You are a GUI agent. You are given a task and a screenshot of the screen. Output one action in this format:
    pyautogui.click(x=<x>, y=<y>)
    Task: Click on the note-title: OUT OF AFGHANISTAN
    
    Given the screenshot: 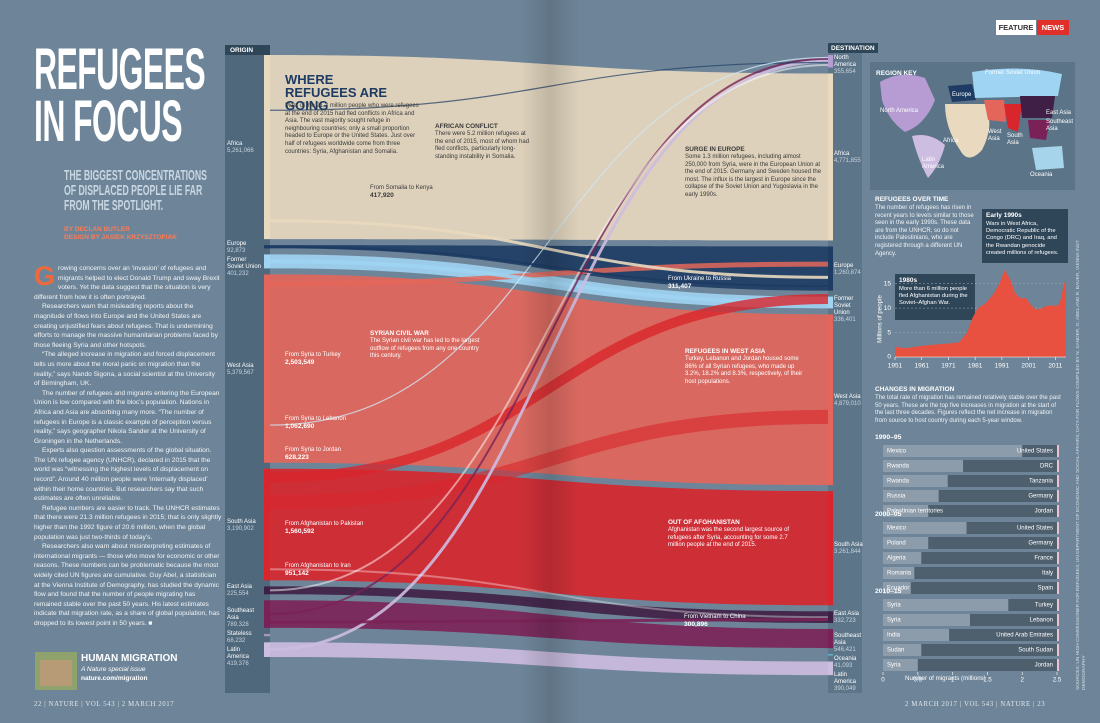 What is the action you would take?
    pyautogui.click(x=704, y=522)
    